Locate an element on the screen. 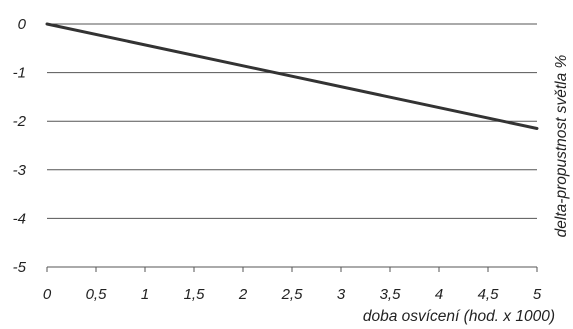 The height and width of the screenshot is (329, 573). x-axis-ticks is located at coordinates (292, 269).